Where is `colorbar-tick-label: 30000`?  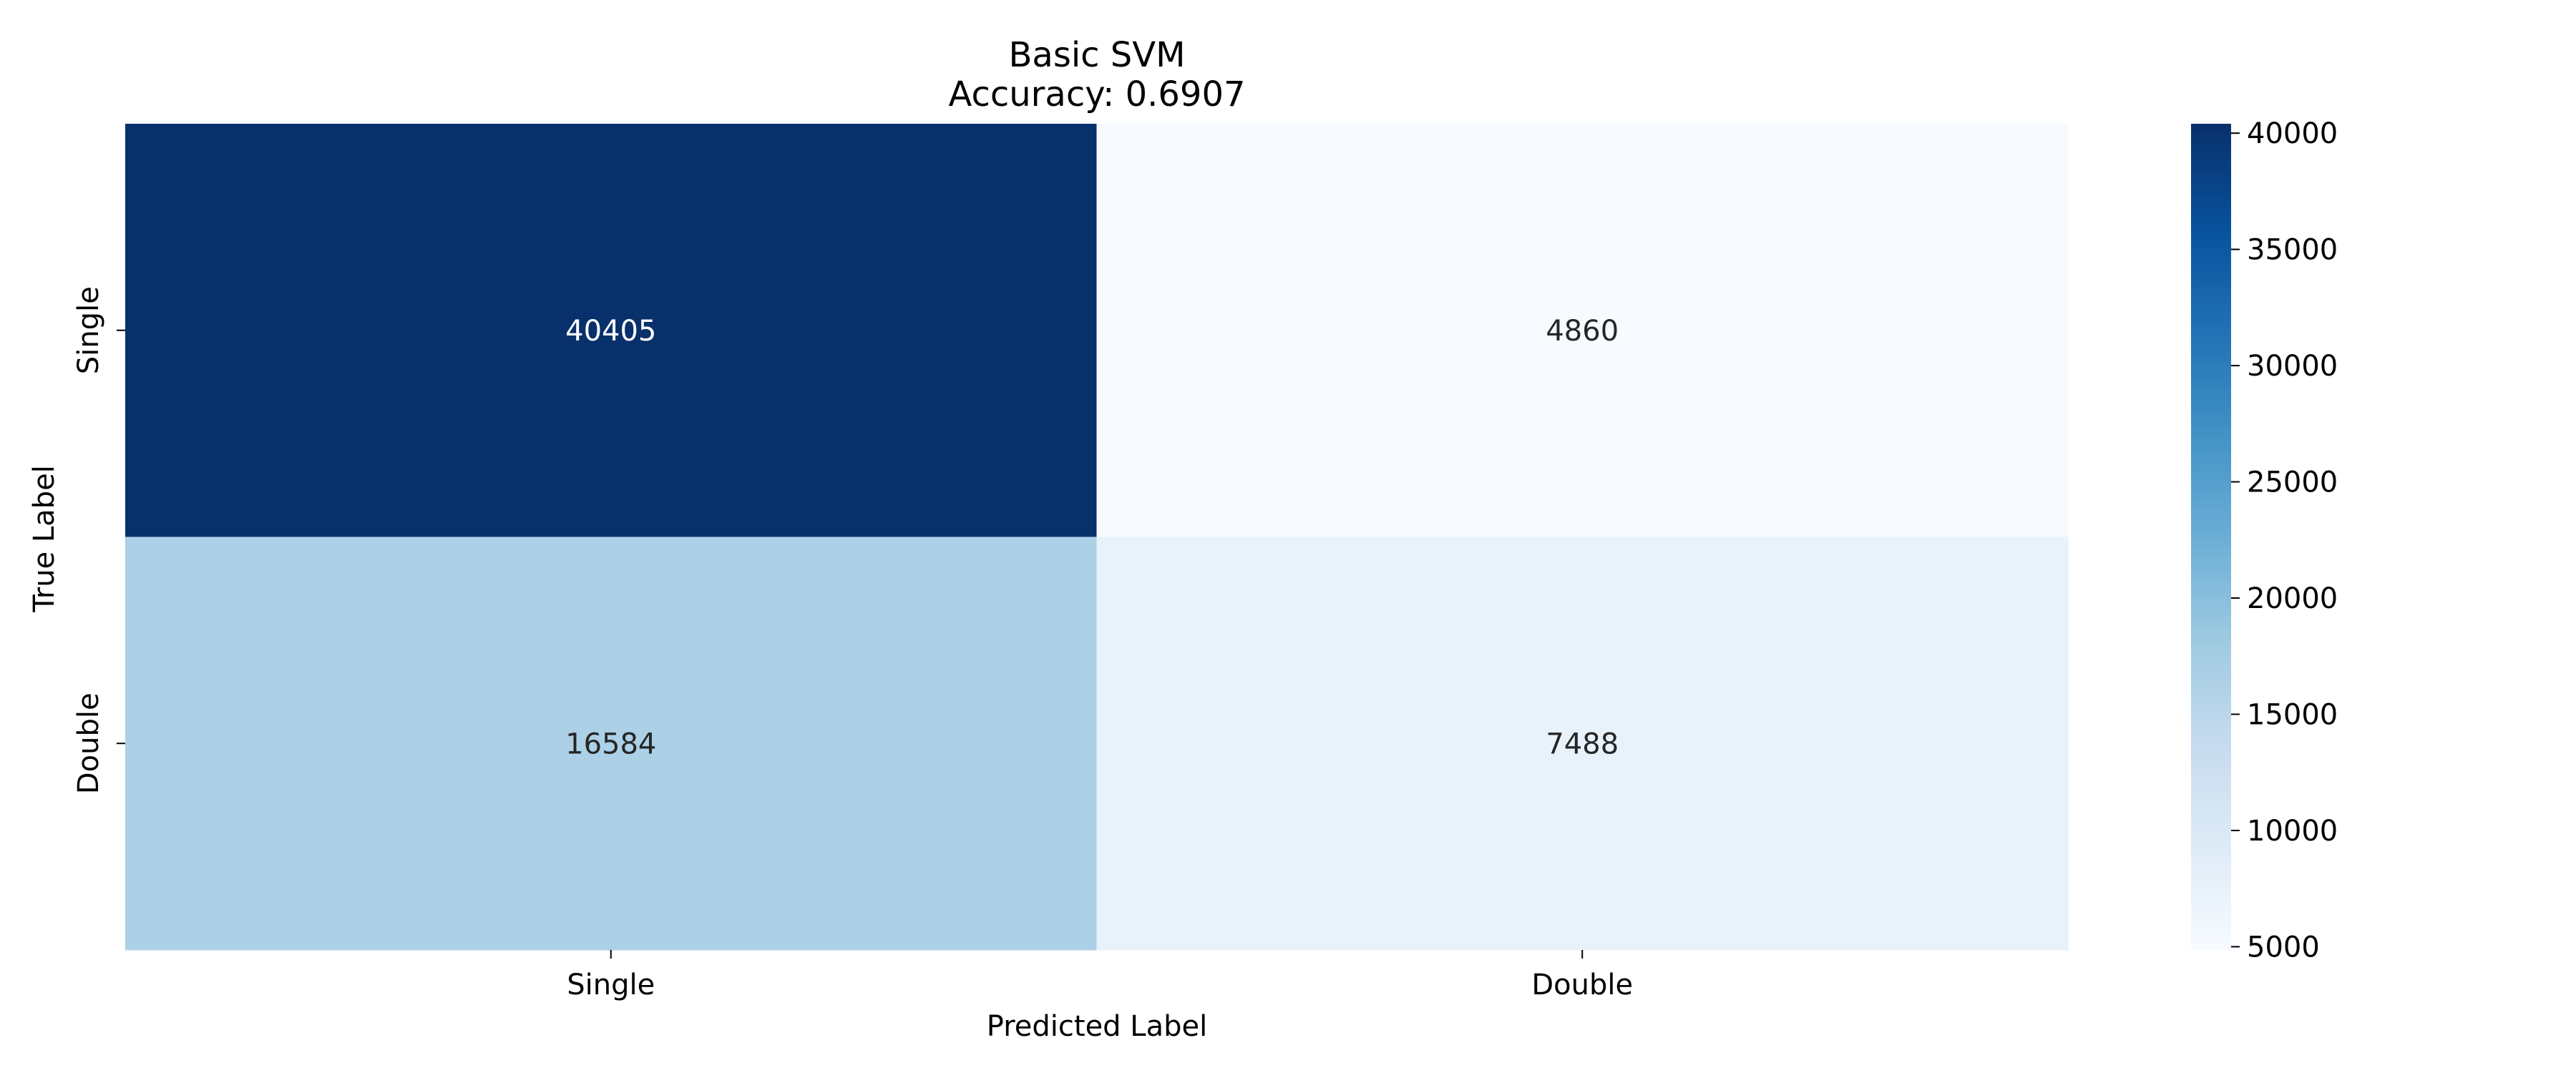
colorbar-tick-label: 30000 is located at coordinates (2292, 366).